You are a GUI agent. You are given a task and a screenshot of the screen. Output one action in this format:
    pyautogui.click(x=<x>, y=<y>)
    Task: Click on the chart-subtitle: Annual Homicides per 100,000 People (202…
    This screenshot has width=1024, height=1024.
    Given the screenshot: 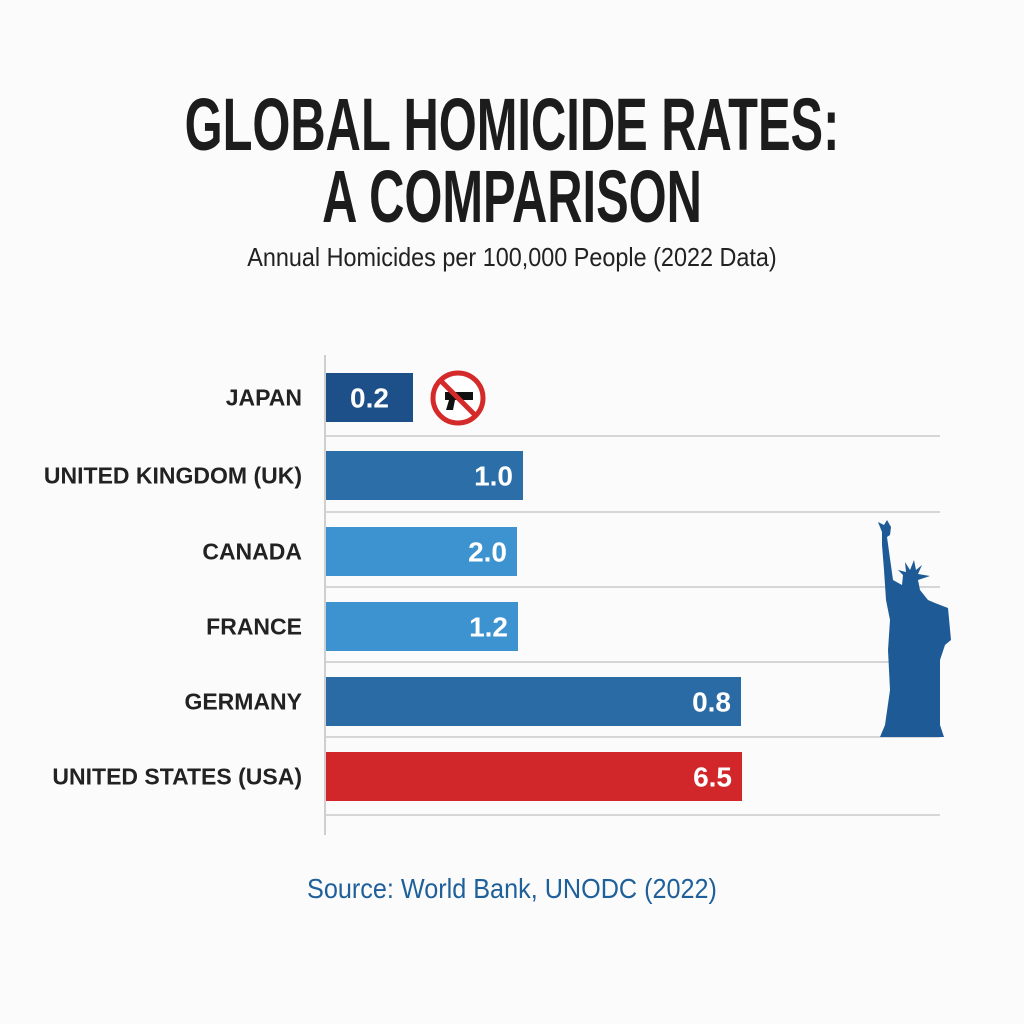 What is the action you would take?
    pyautogui.click(x=512, y=257)
    